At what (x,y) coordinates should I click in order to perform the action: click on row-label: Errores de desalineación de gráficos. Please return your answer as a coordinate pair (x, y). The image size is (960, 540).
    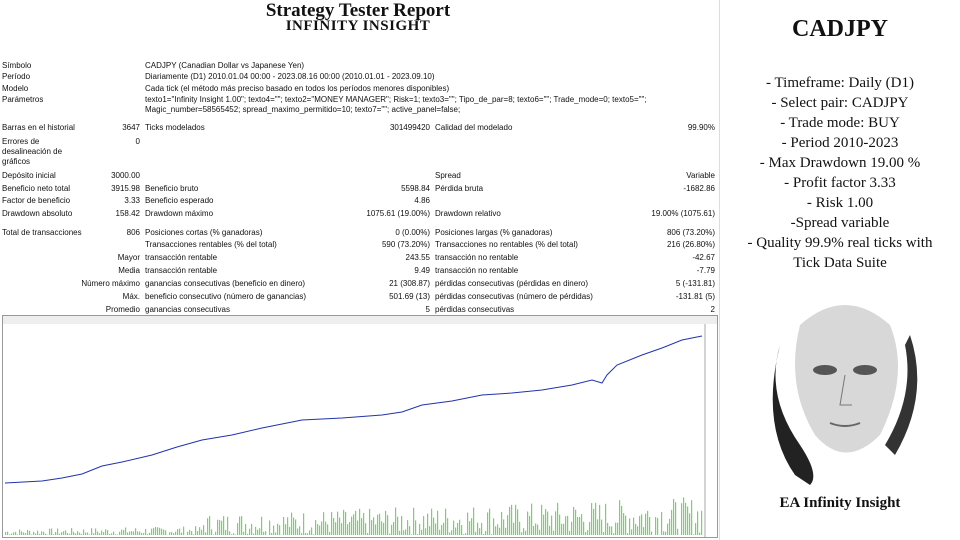
    Looking at the image, I should click on (32, 151).